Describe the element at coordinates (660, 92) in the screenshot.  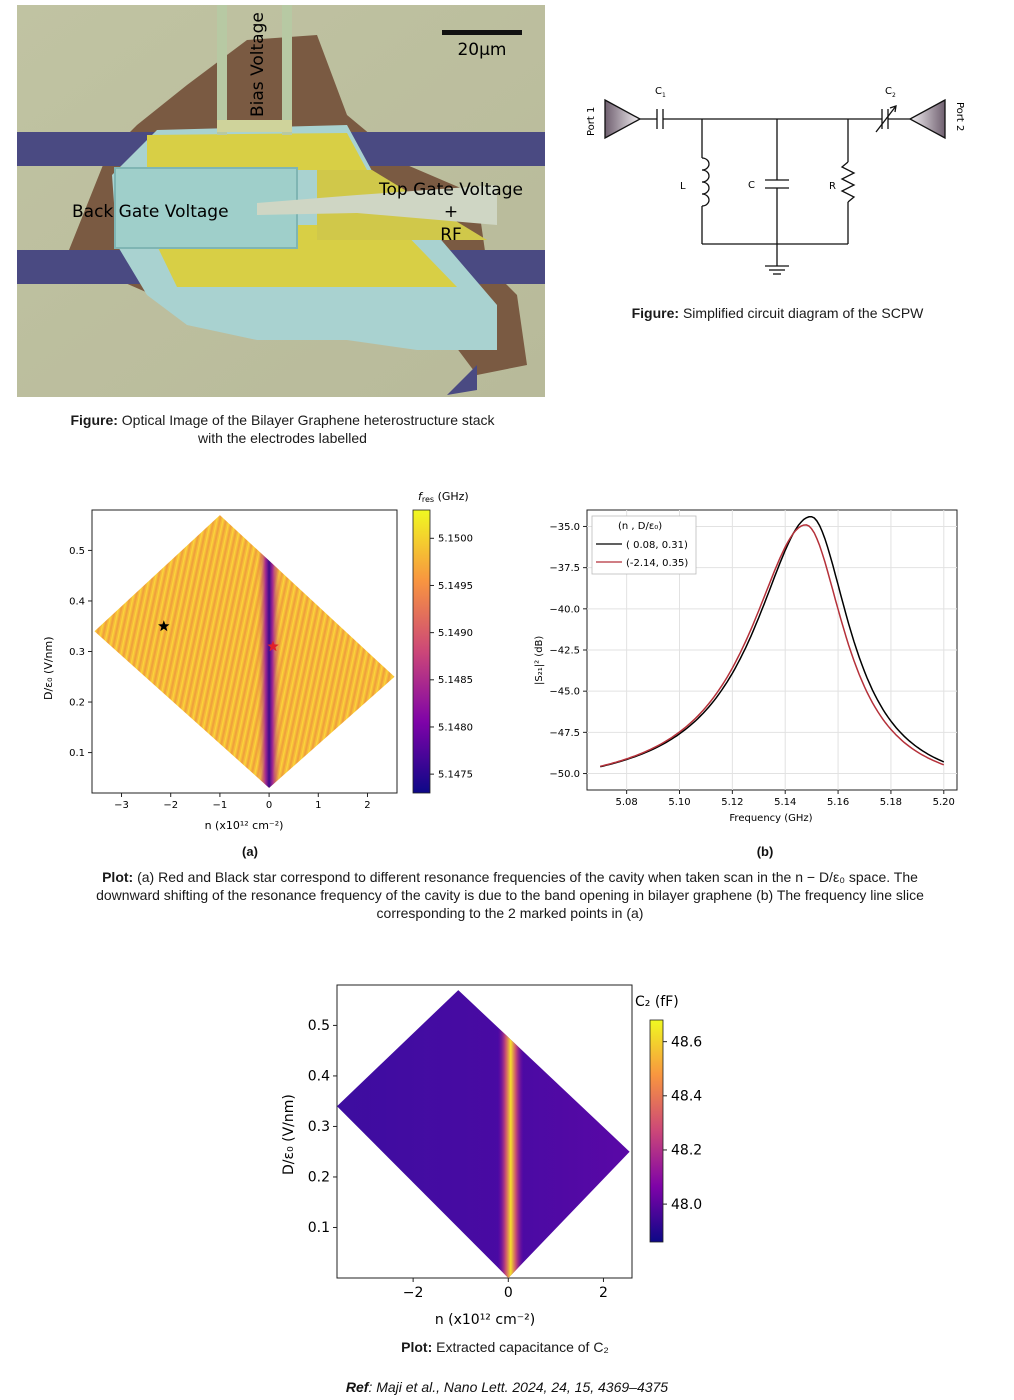
I see `c1-label: C1` at that location.